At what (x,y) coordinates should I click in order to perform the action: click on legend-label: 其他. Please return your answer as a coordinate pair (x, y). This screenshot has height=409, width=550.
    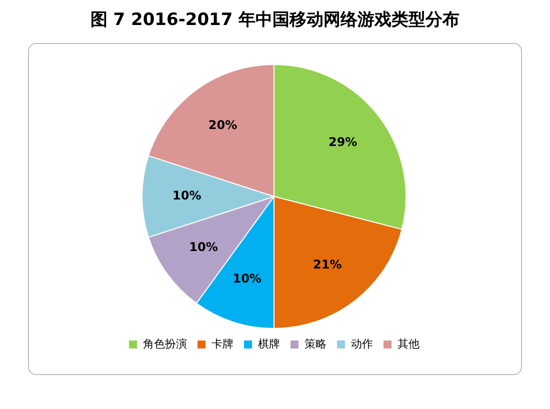
    Looking at the image, I should click on (409, 343).